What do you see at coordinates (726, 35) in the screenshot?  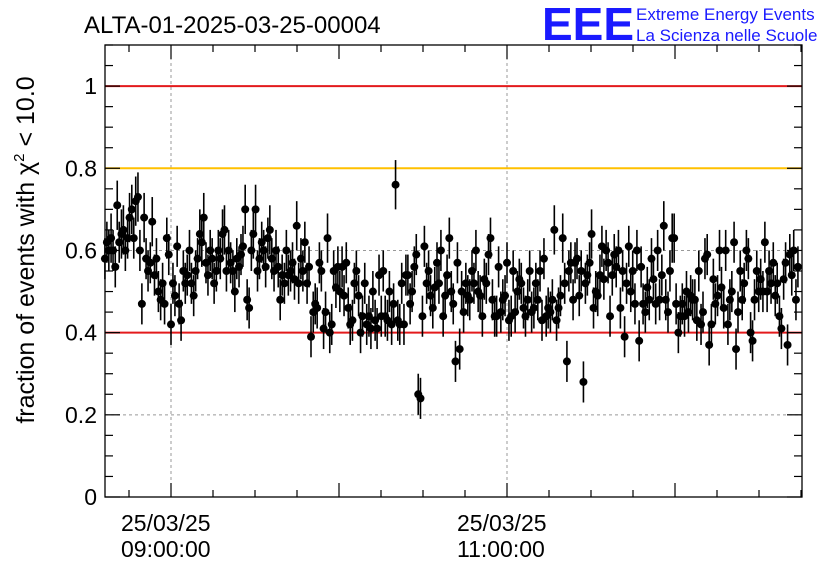 I see `eee-logo-line2: La Scienza nelle Scuole` at bounding box center [726, 35].